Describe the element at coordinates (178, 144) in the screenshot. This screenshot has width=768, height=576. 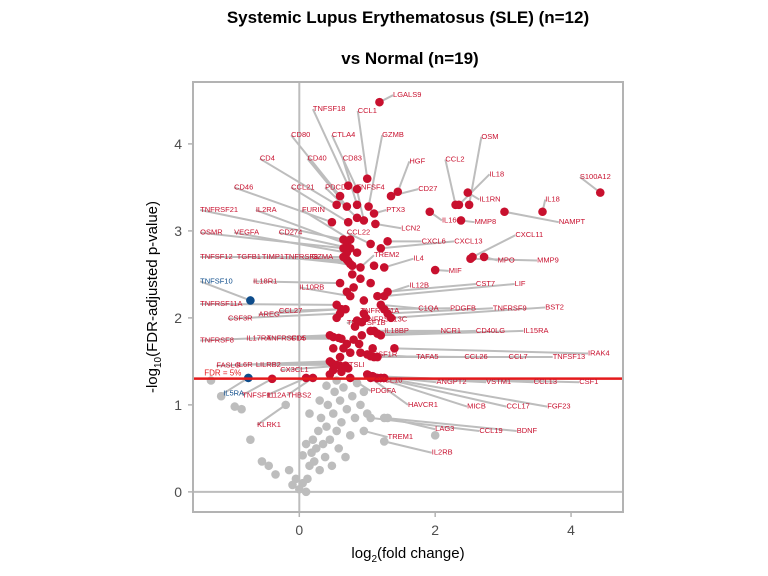
I see `y-tick-label: 4` at that location.